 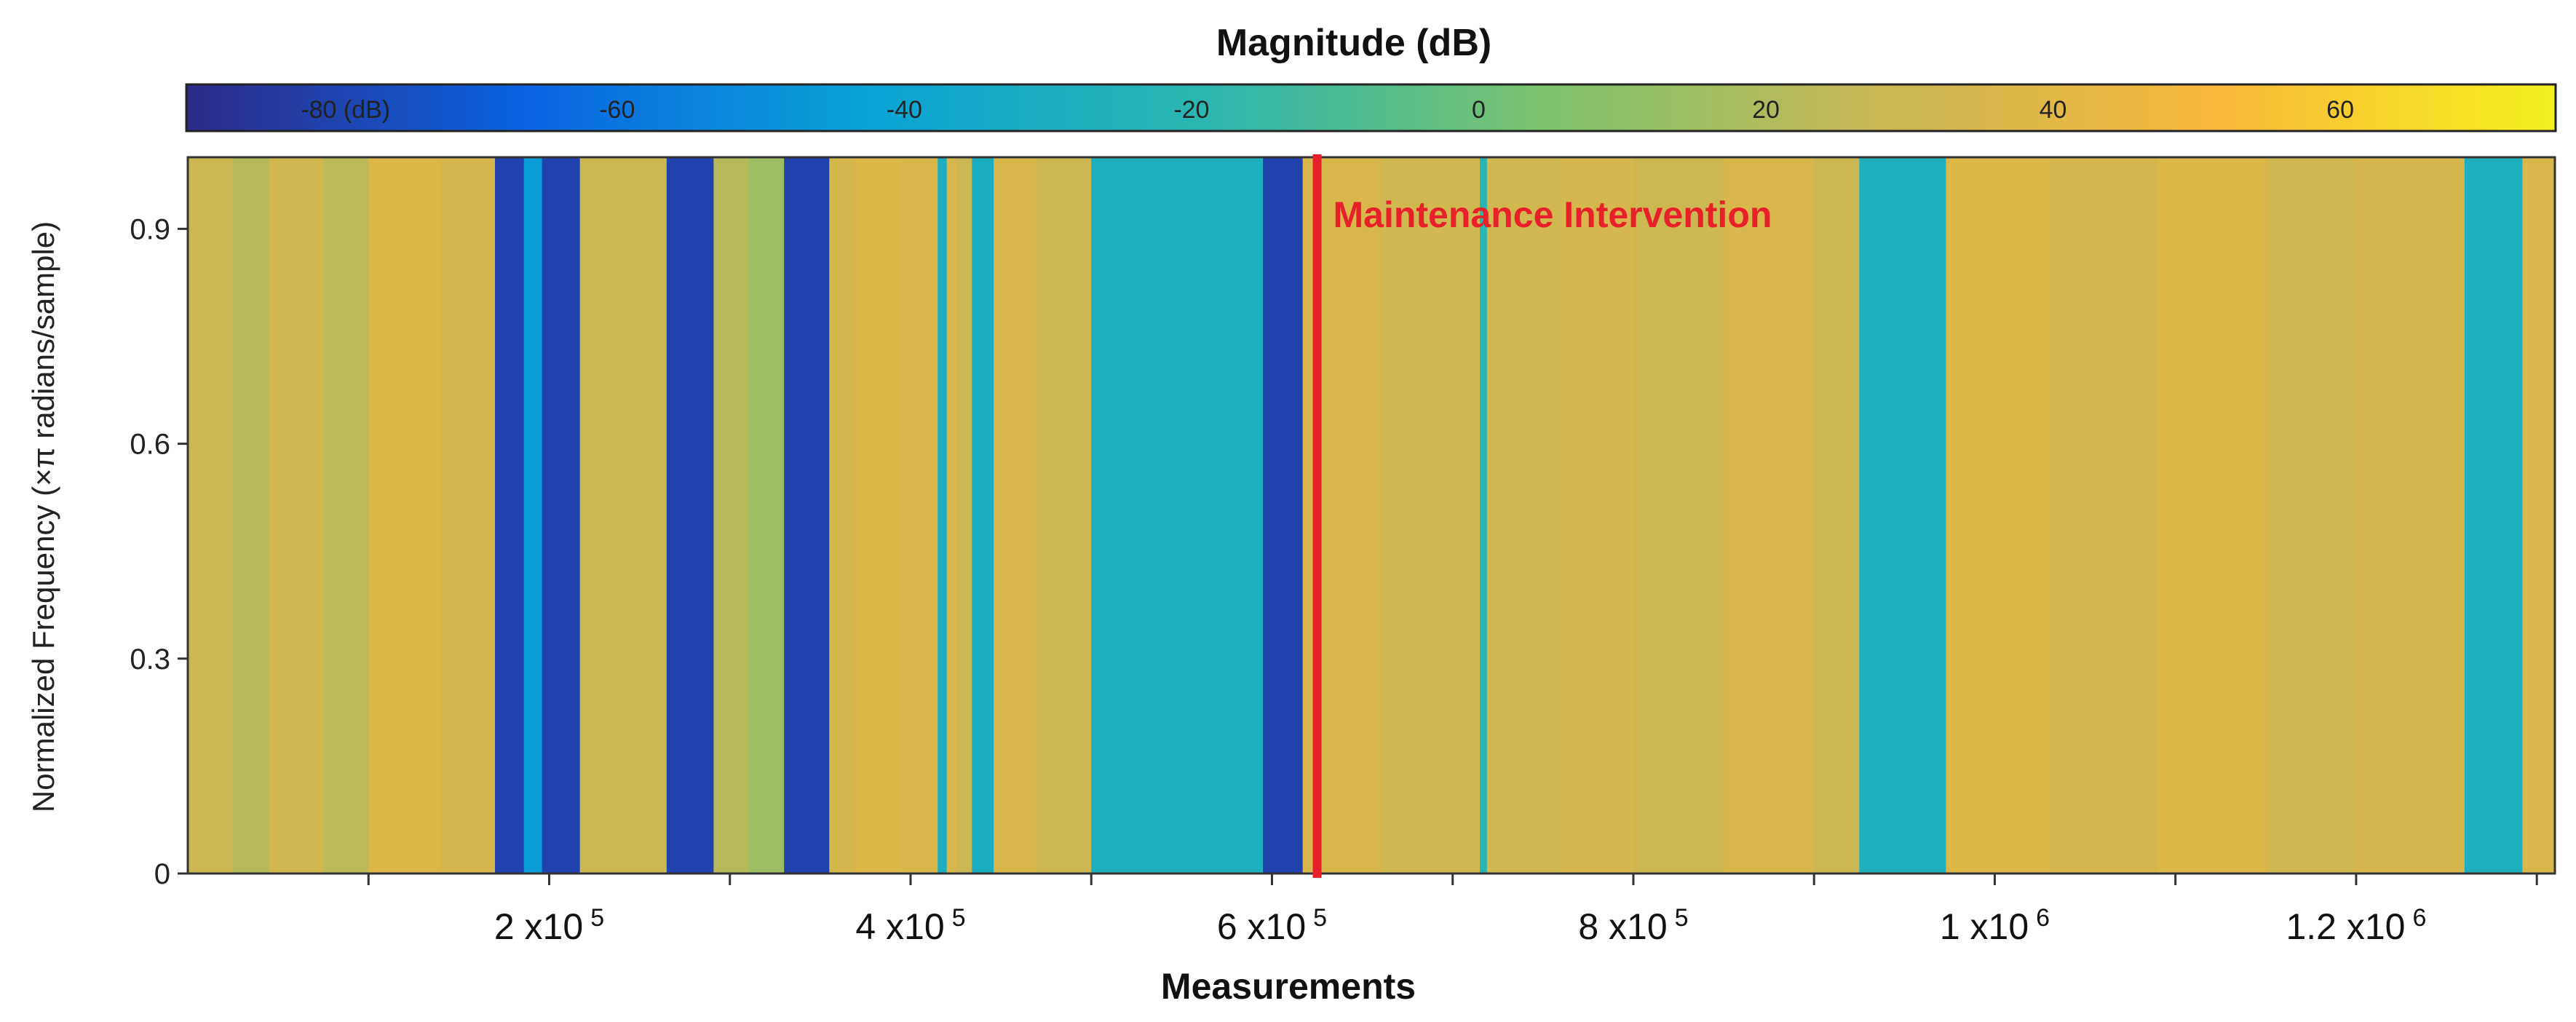 What do you see at coordinates (150, 445) in the screenshot?
I see `y-tick-label: 0.6` at bounding box center [150, 445].